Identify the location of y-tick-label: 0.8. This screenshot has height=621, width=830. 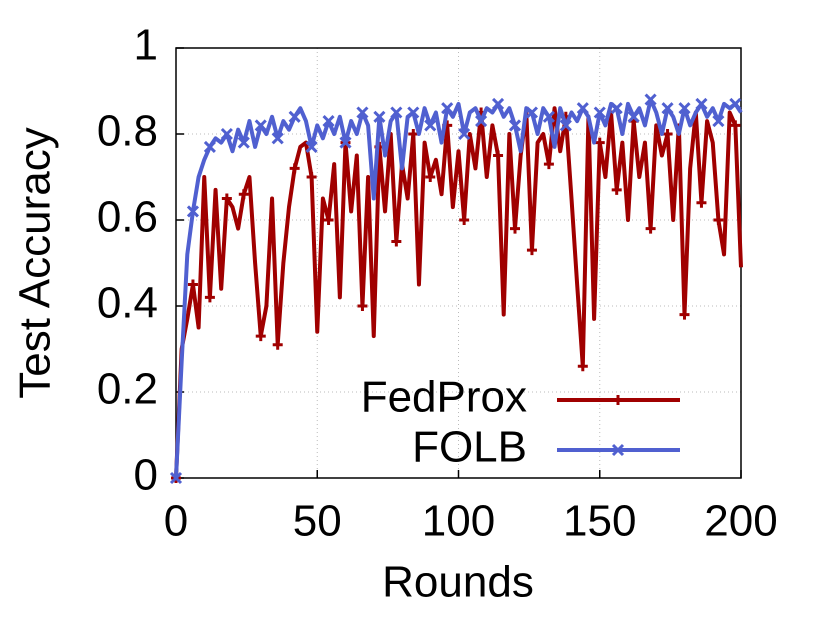
(127, 131).